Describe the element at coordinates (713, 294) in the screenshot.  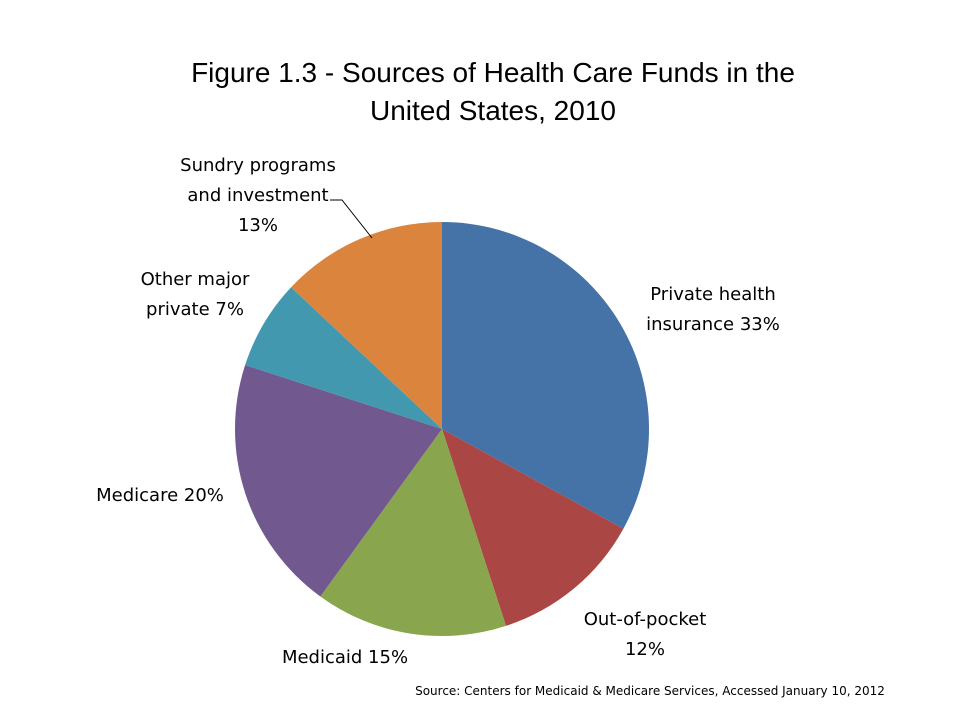
I see `slice-label-line: Private health` at that location.